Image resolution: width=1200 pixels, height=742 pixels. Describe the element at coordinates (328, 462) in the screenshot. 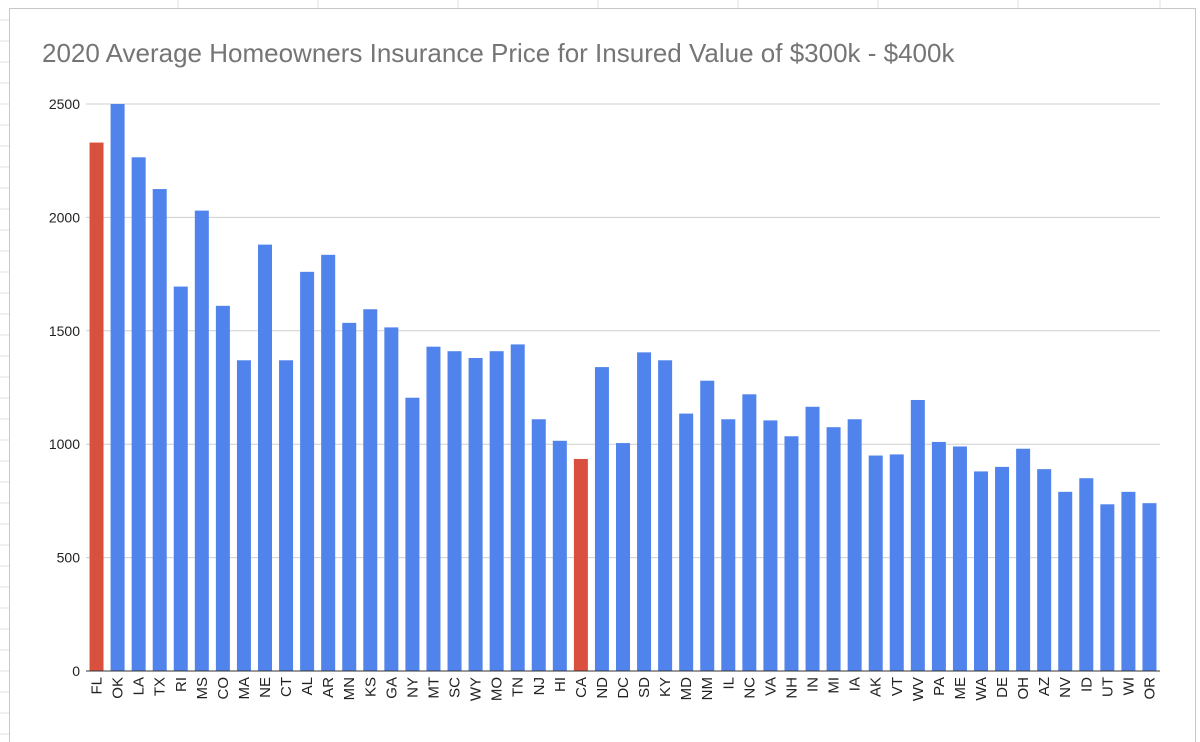

I see `bar-ar` at that location.